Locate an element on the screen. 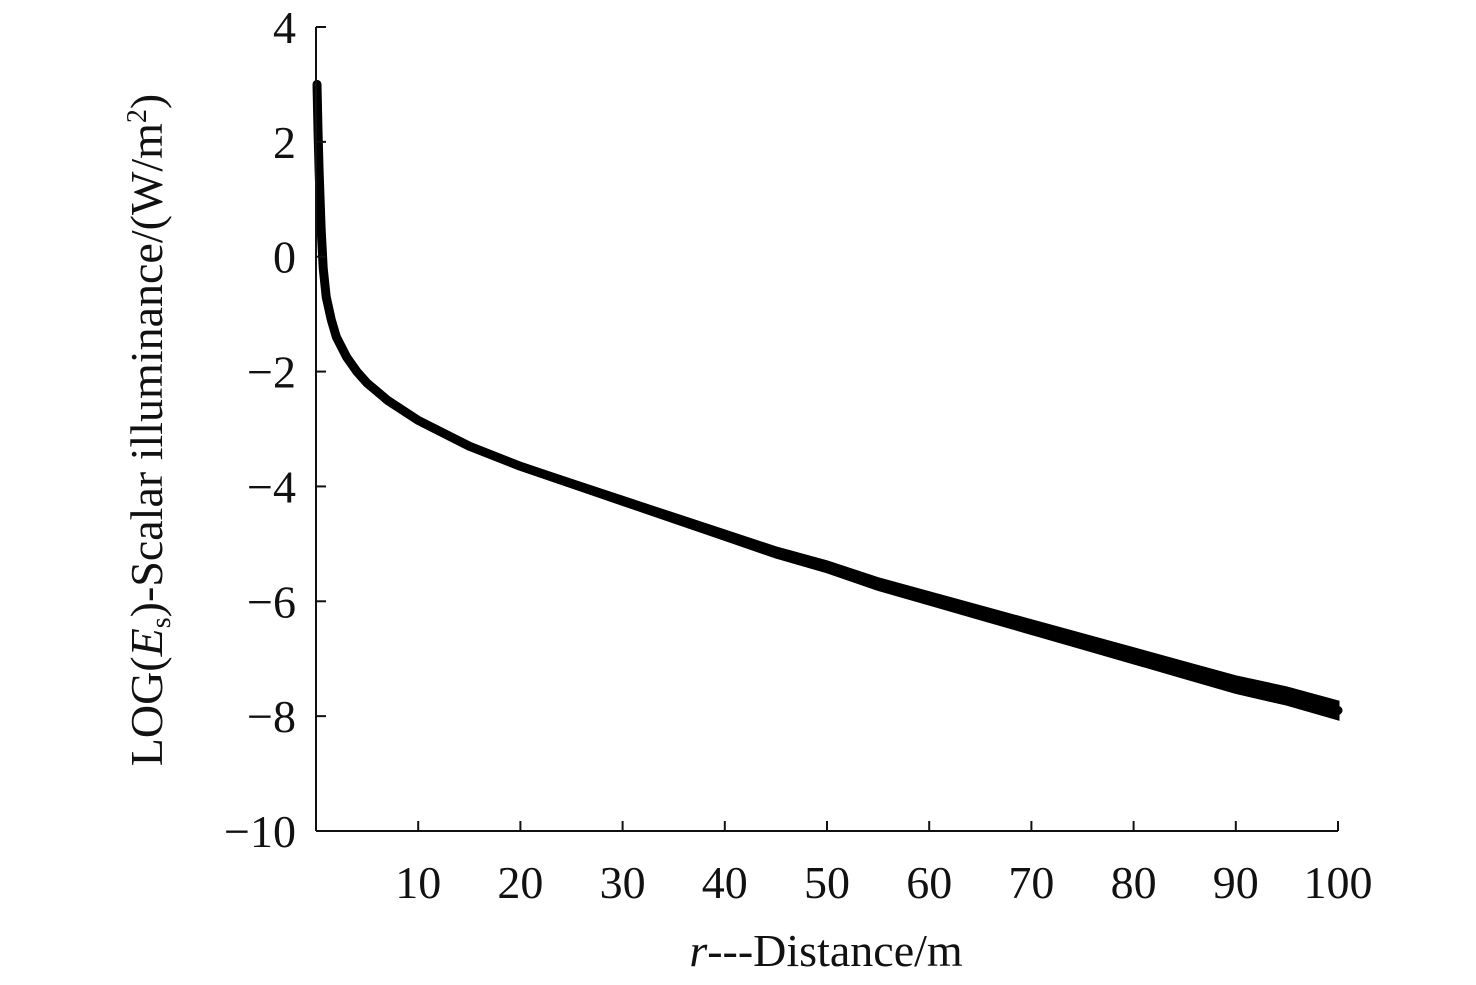 The height and width of the screenshot is (985, 1476). x-tick-label: 10 is located at coordinates (418, 882).